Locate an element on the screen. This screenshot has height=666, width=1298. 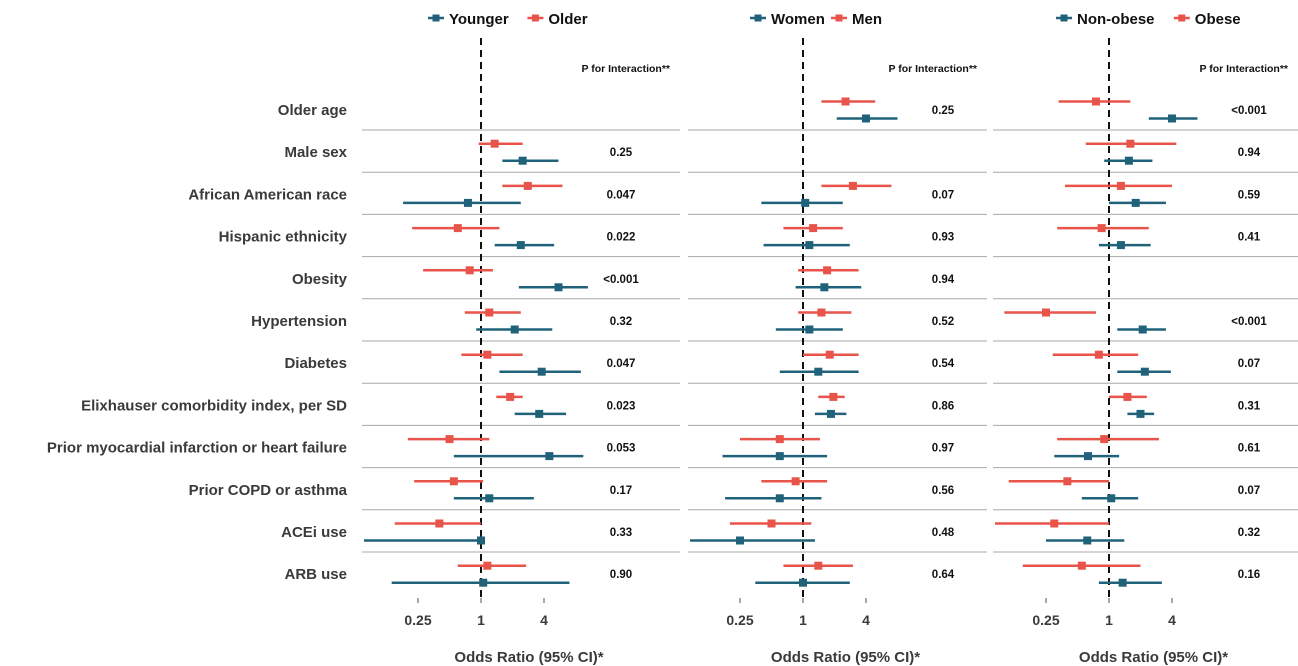
p-value: 0.93 is located at coordinates (943, 238).